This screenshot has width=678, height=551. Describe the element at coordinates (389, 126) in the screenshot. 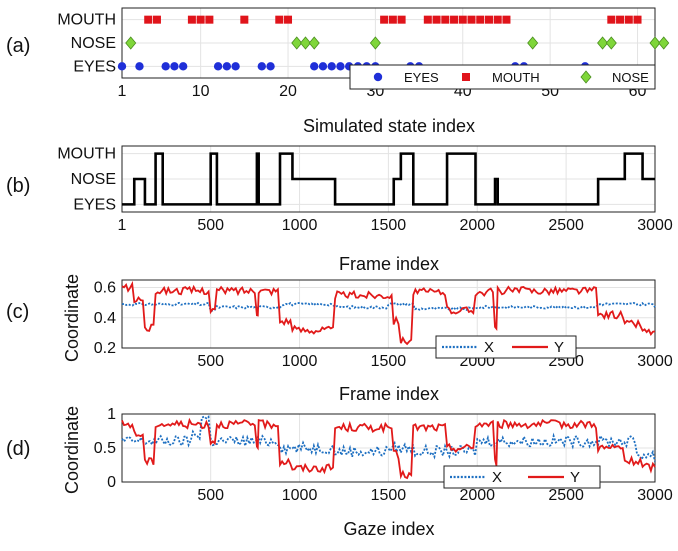

I see `xlabel-a: Simulated state index` at that location.